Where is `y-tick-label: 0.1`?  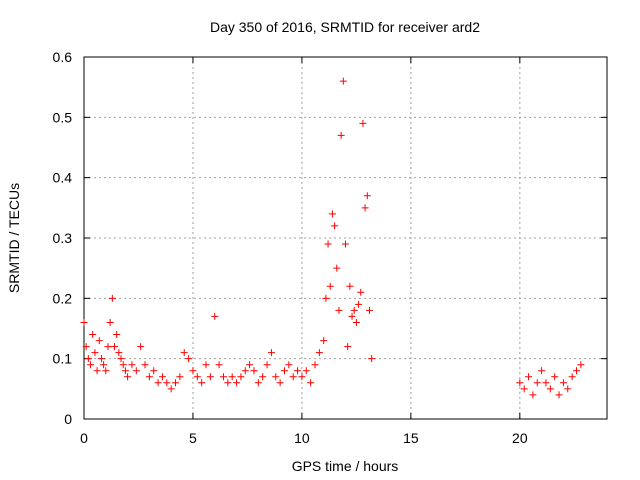
y-tick-label: 0.1 is located at coordinates (63, 359).